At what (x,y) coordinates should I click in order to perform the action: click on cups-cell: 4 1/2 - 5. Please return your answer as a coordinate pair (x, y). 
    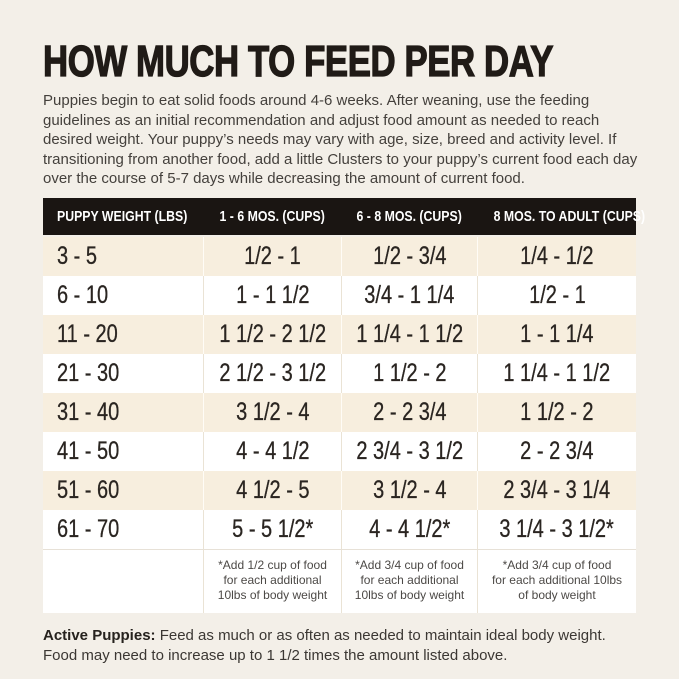
    Looking at the image, I should click on (272, 490).